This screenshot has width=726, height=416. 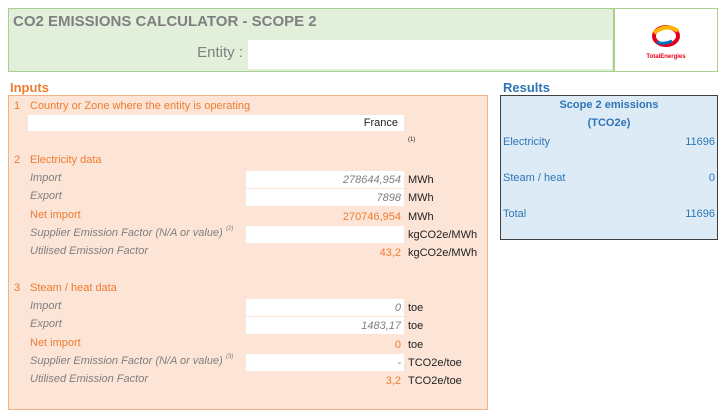 I want to click on footnote: (3), so click(x=230, y=356).